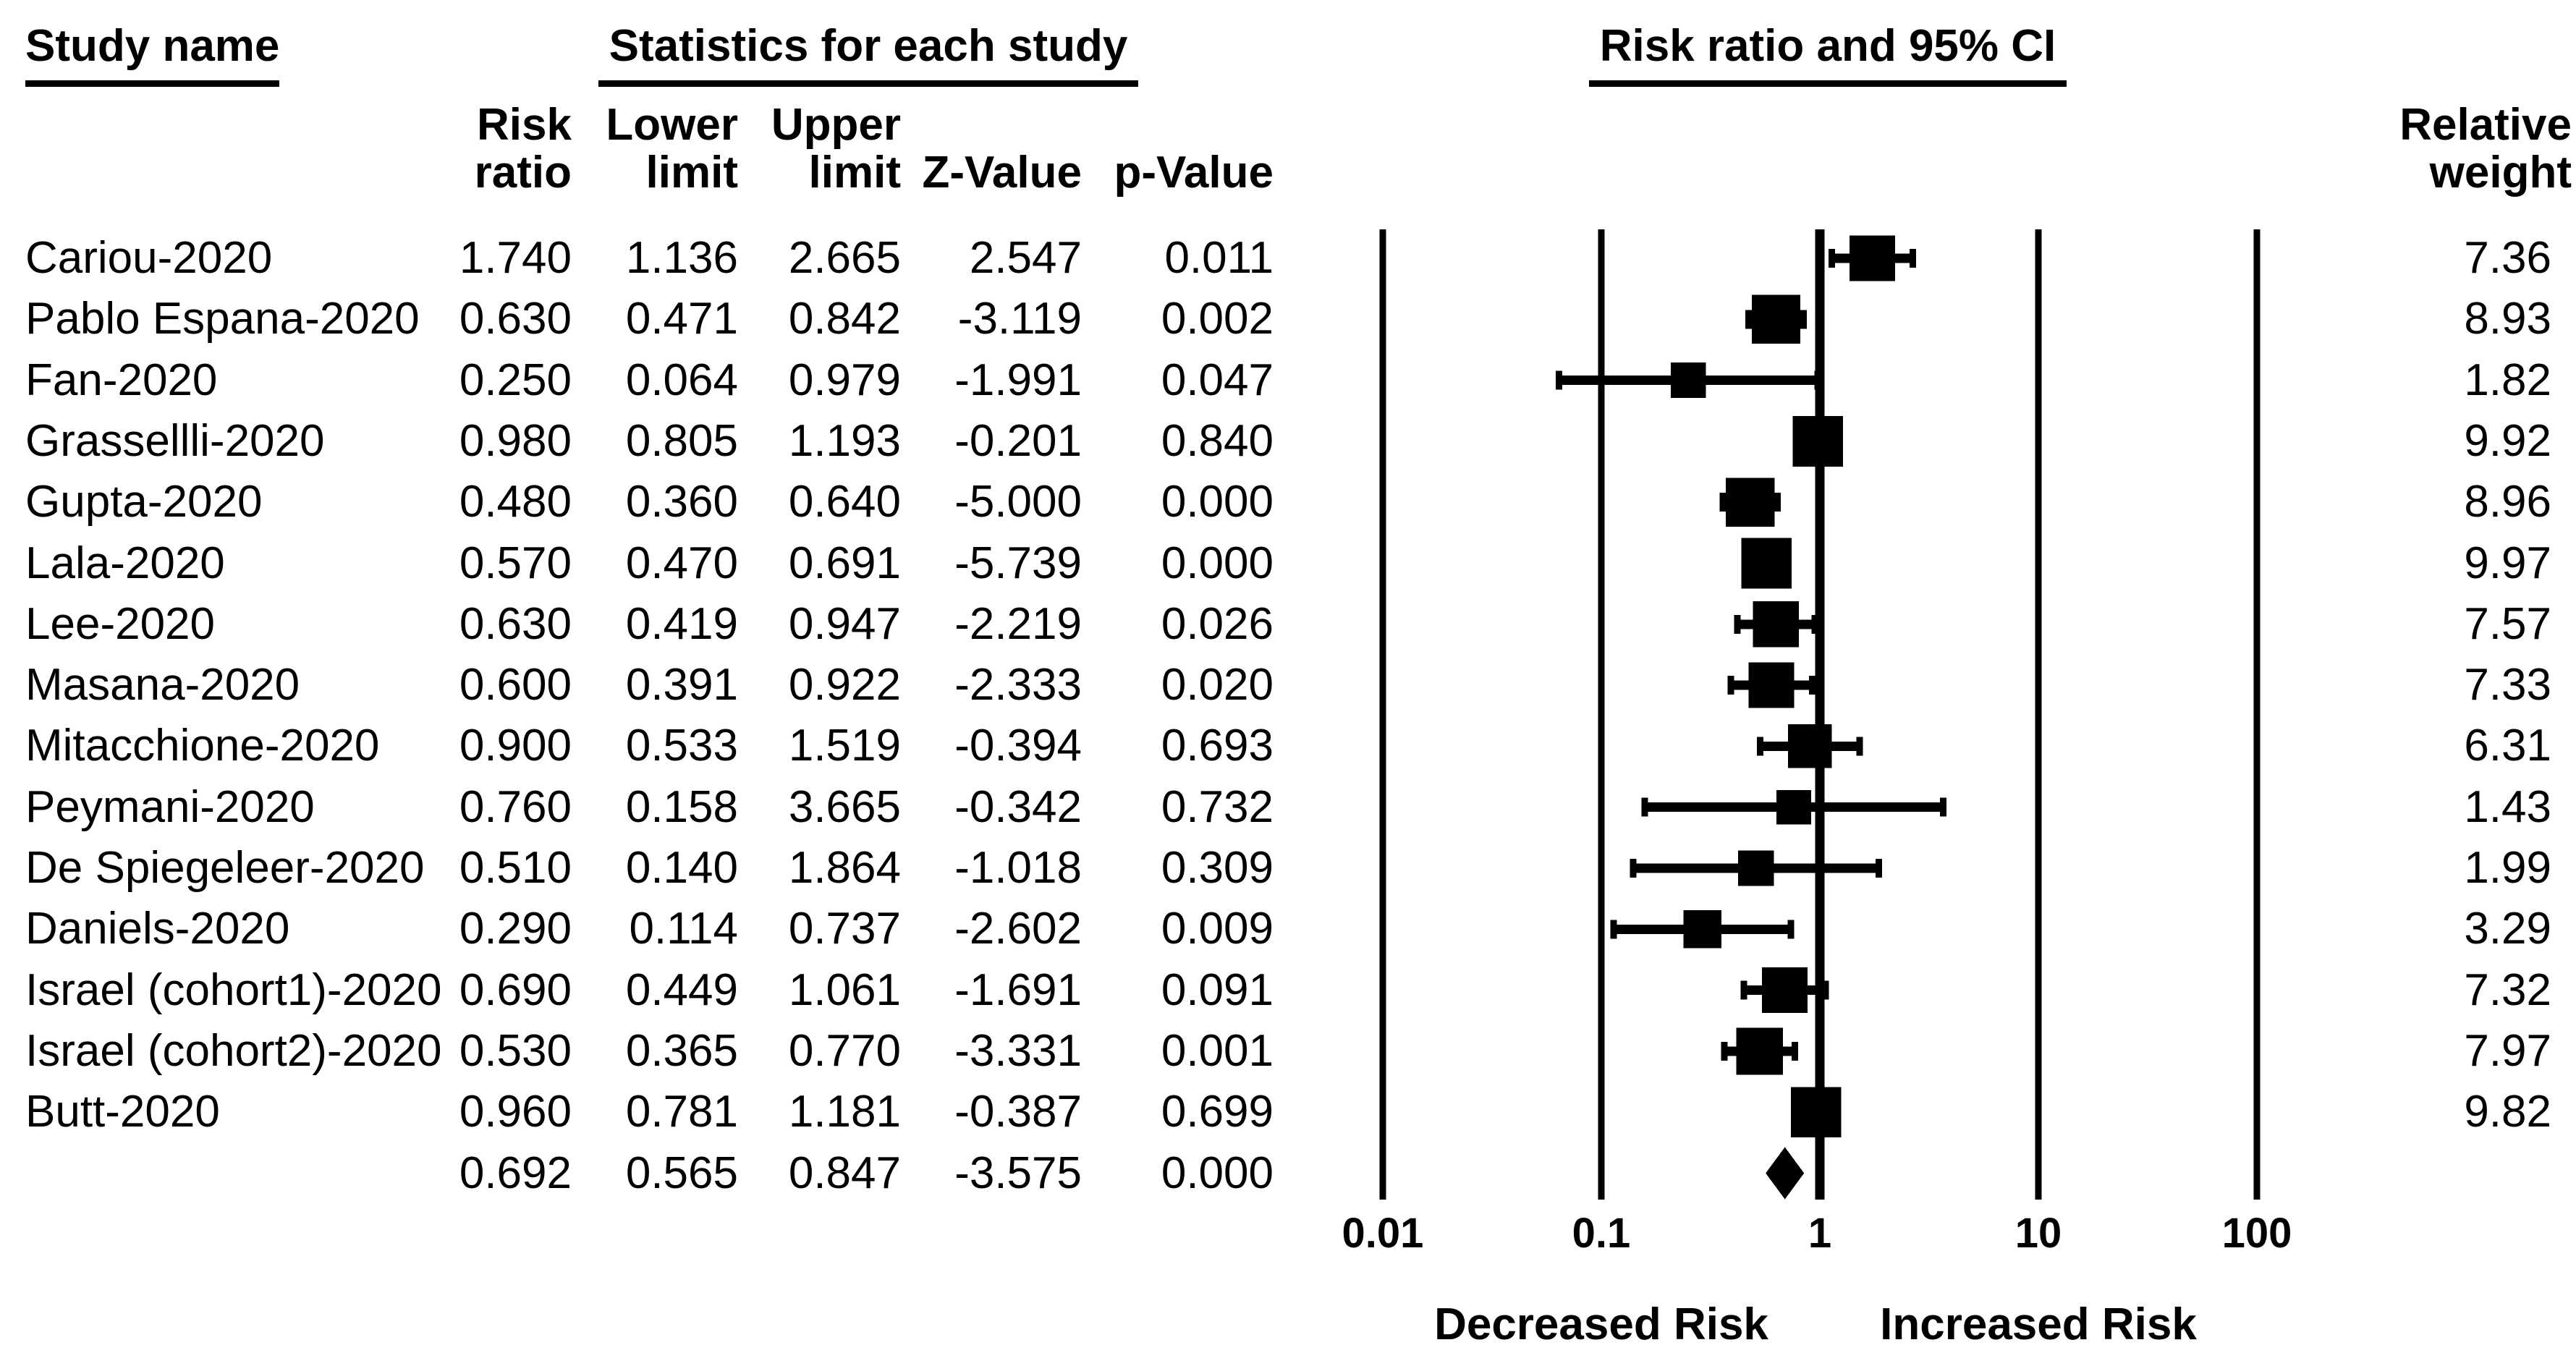 The image size is (2576, 1366). I want to click on risk-ratio-value: 0.760, so click(515, 807).